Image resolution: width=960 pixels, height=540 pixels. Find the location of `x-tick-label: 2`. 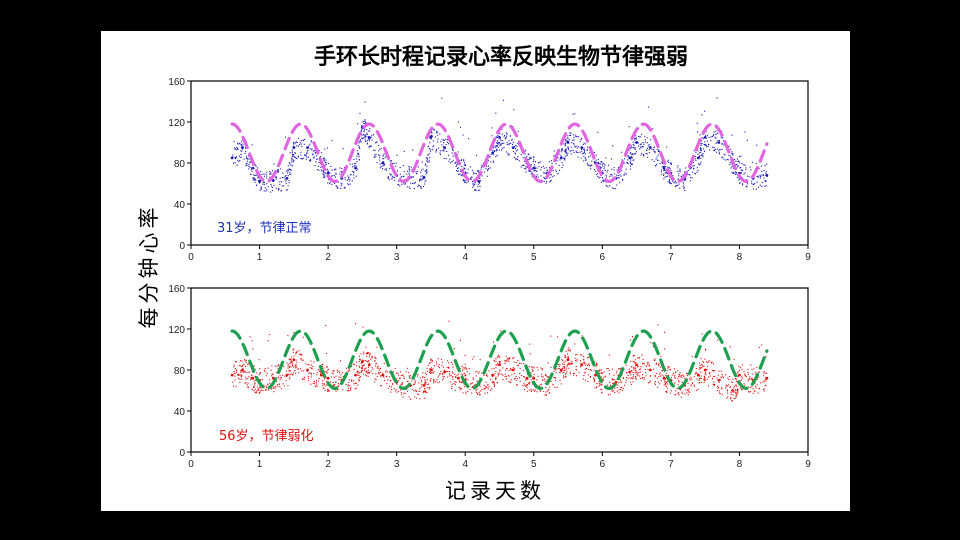

x-tick-label: 2 is located at coordinates (328, 464).